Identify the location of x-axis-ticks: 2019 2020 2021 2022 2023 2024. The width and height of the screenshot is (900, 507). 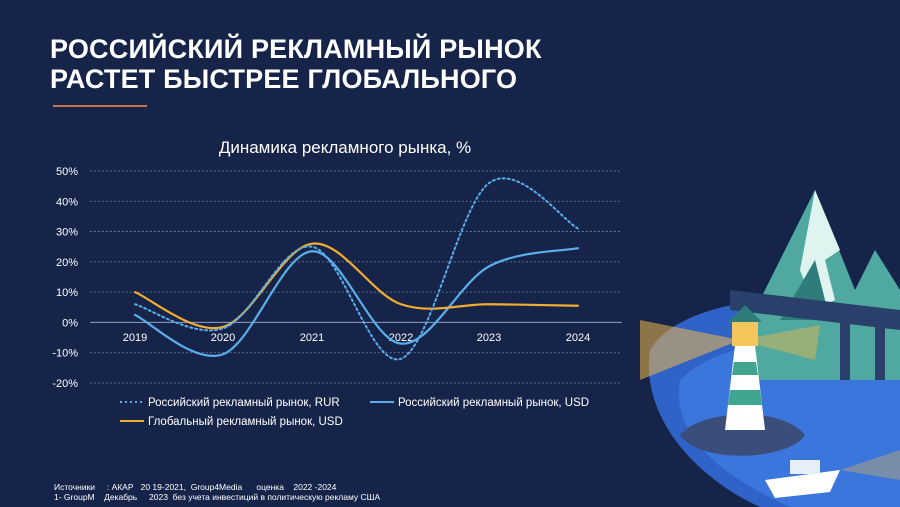
(356, 338).